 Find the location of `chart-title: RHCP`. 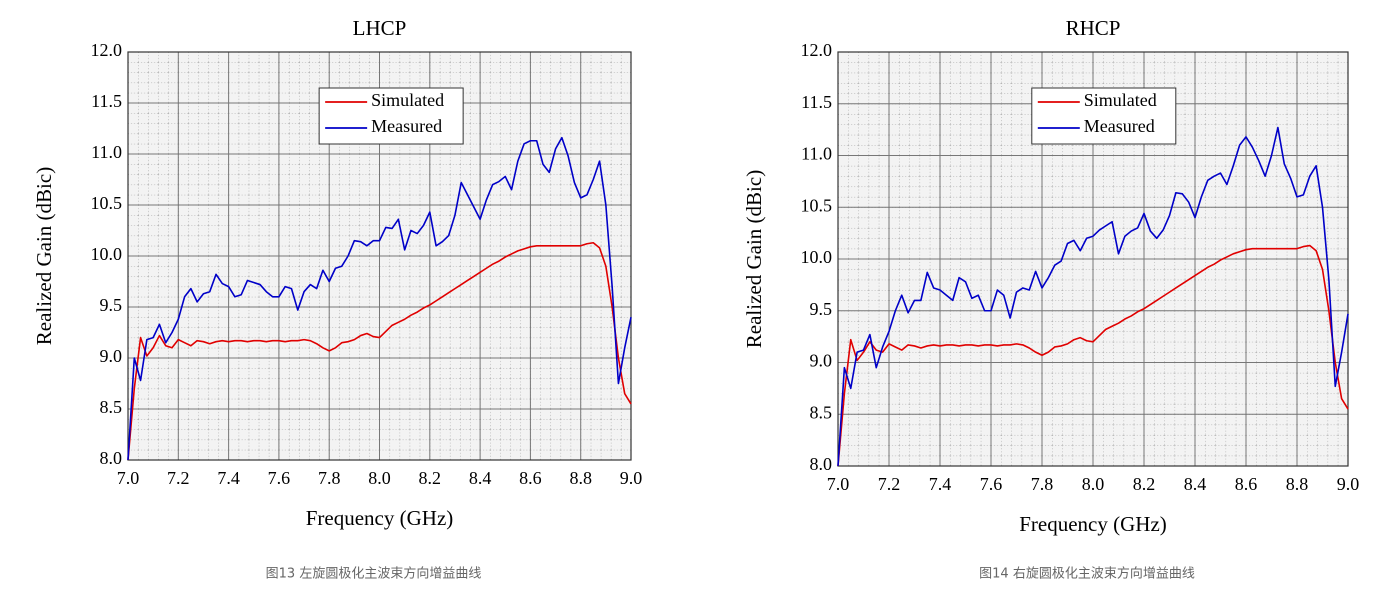

chart-title: RHCP is located at coordinates (1093, 28).